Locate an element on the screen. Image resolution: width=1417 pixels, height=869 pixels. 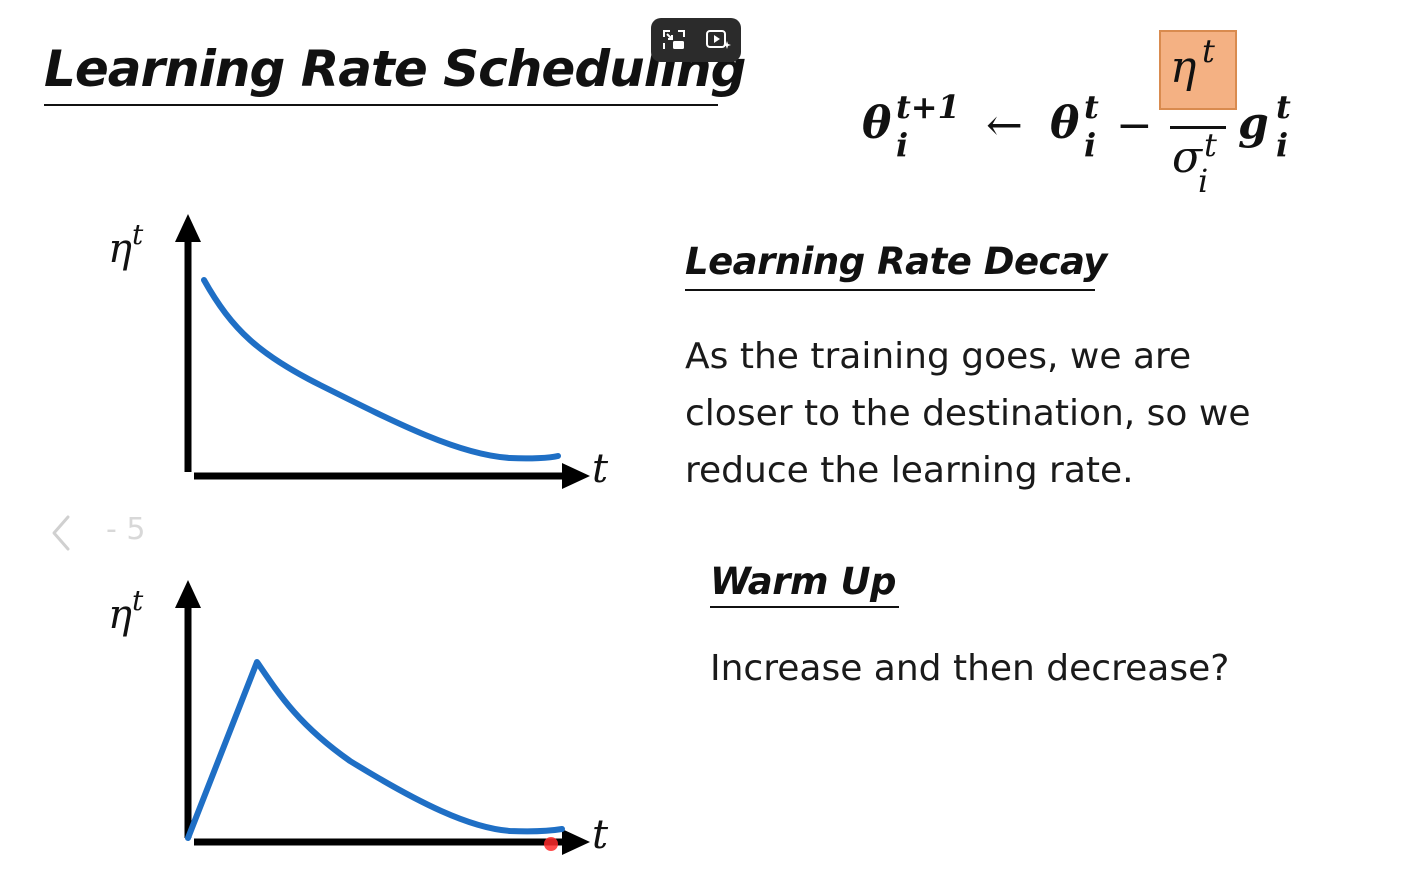
slide-title: Learning Rate Scheduling is located at coordinates (395, 69).